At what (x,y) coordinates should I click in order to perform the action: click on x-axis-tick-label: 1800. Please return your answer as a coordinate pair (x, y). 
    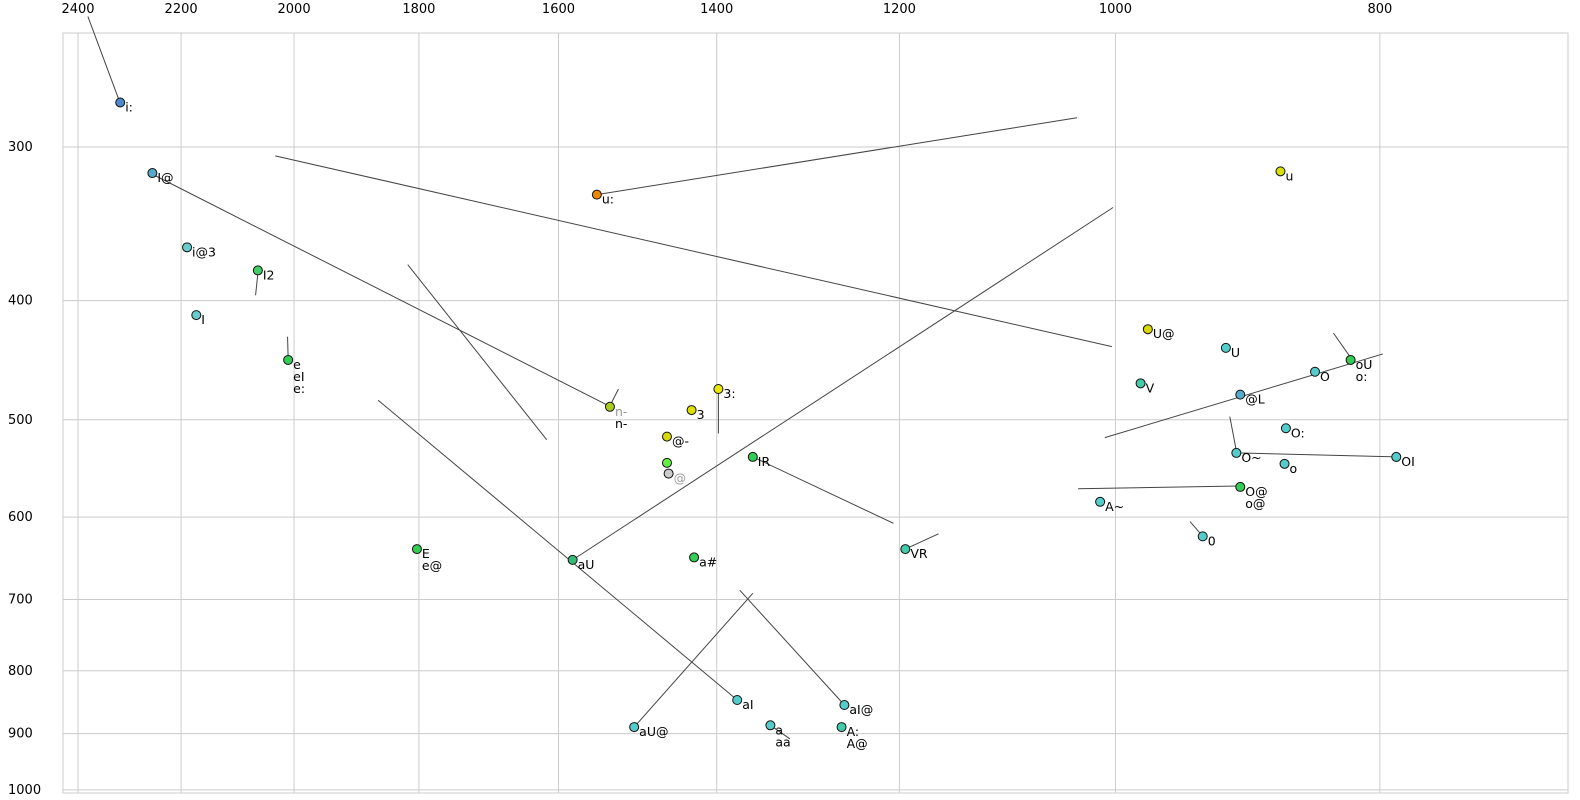
    Looking at the image, I should click on (418, 9).